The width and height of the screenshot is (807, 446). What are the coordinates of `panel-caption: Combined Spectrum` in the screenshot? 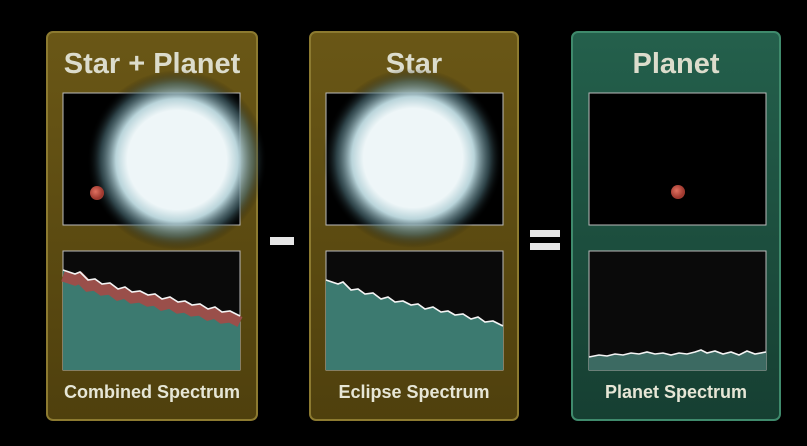 It's located at (152, 392).